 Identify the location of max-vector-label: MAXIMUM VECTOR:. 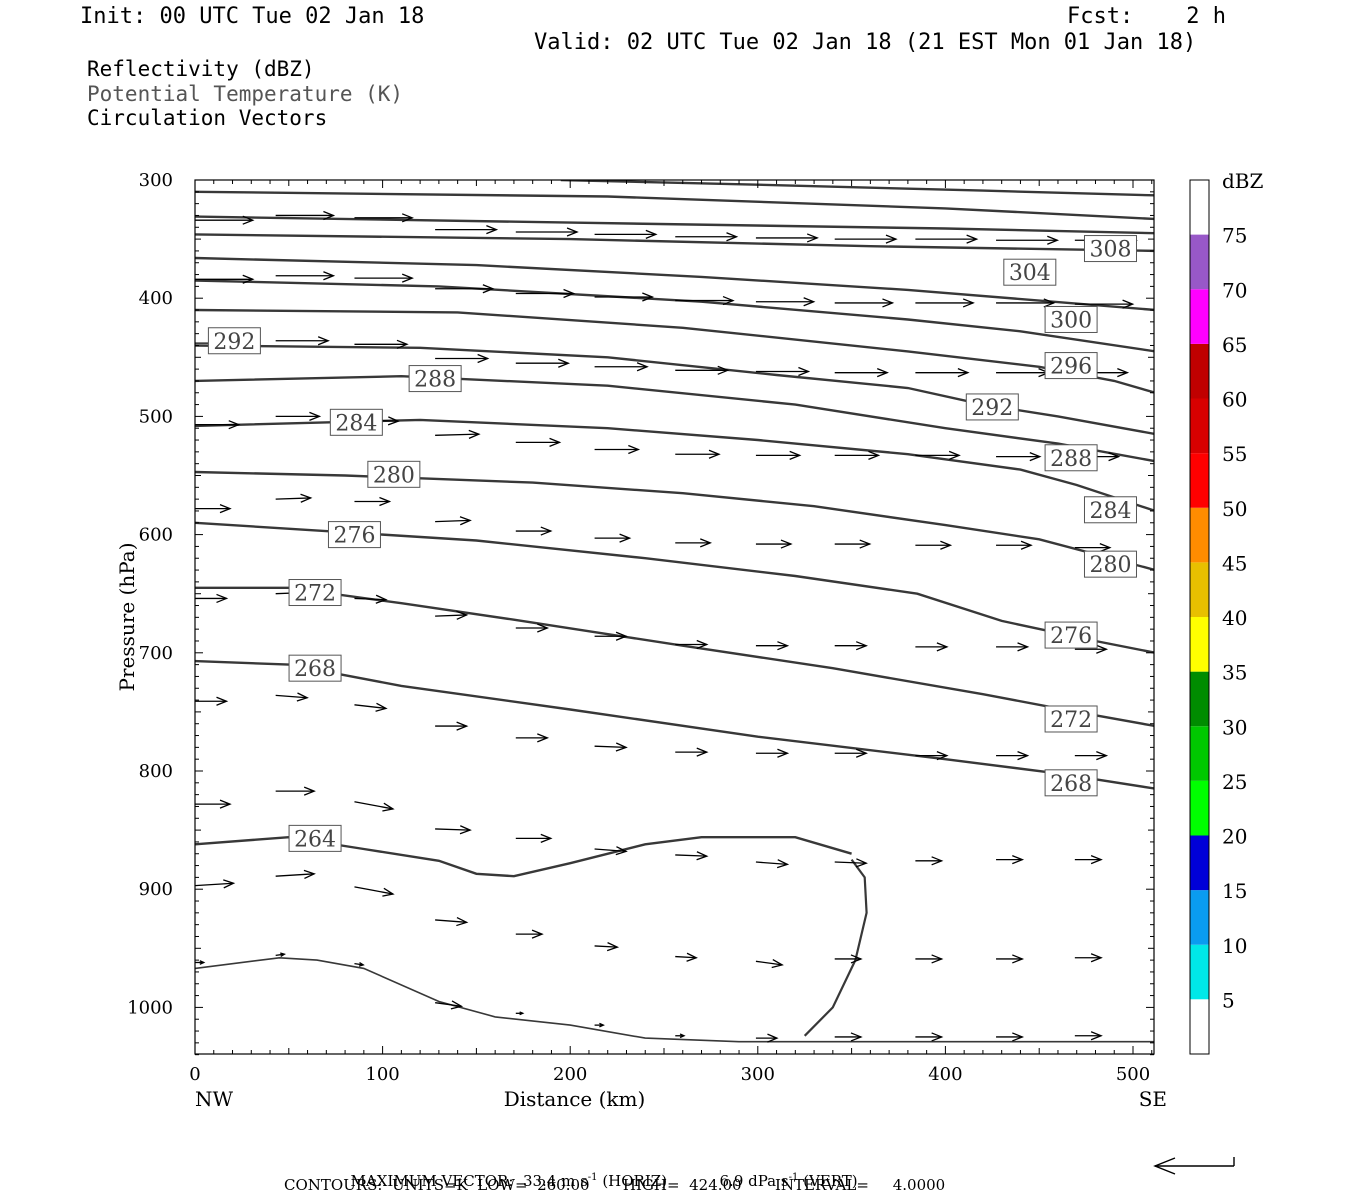
(432, 1181).